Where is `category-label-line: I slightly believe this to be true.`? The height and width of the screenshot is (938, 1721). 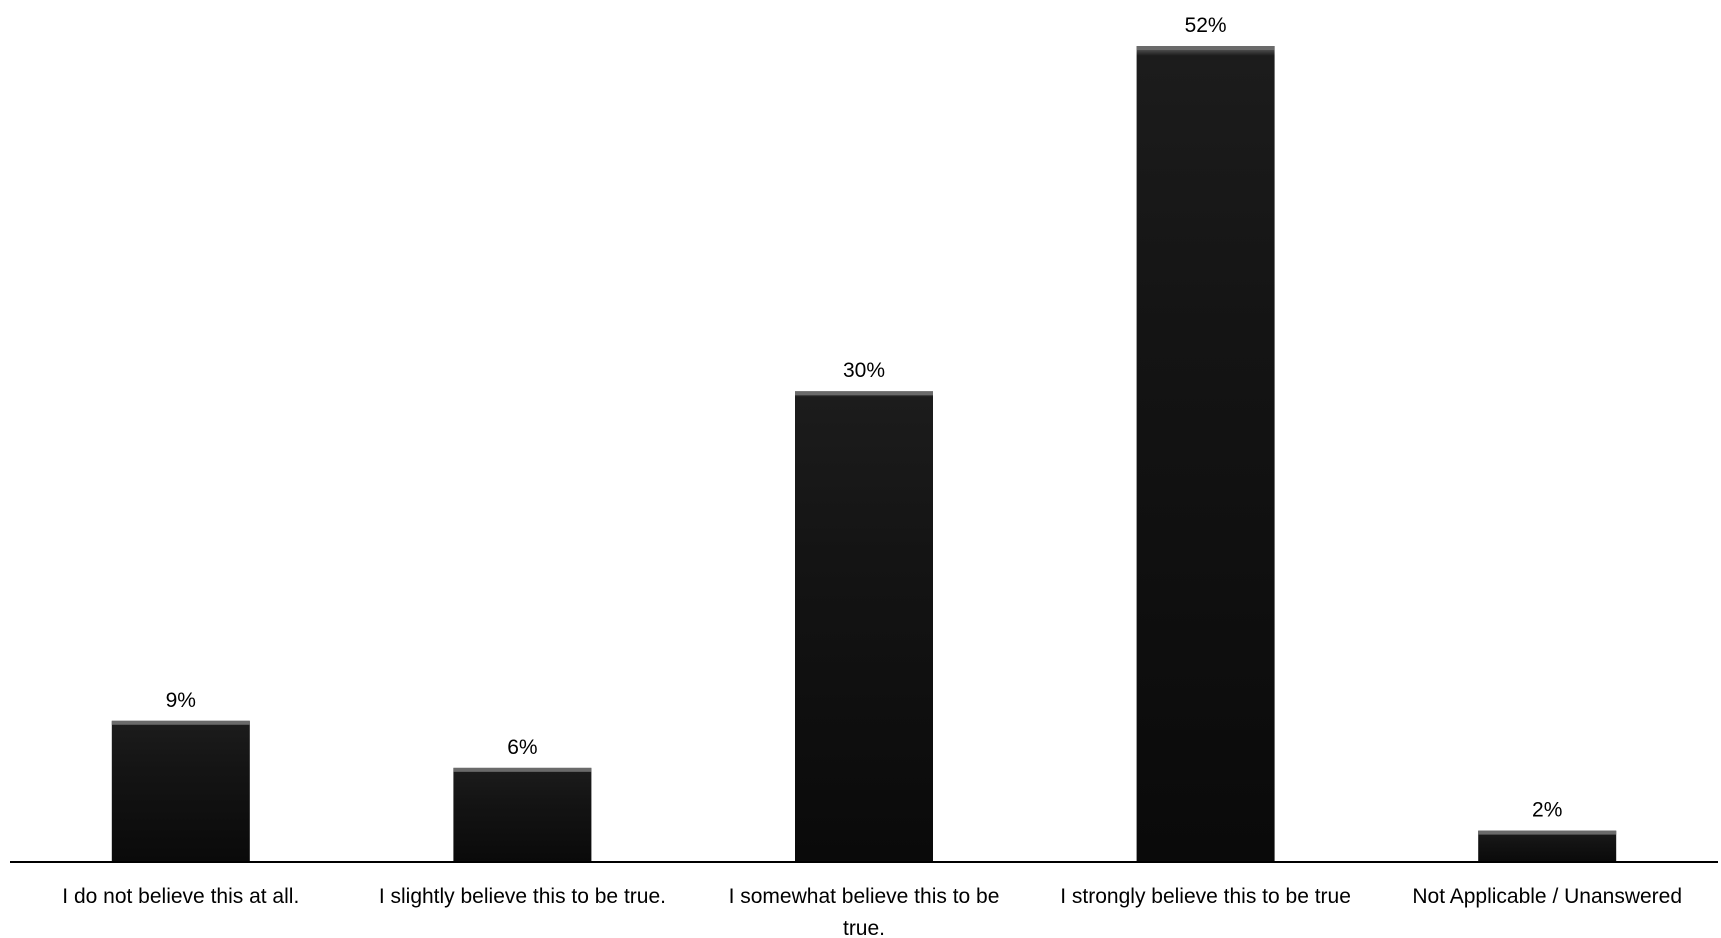 category-label-line: I slightly believe this to be true. is located at coordinates (522, 896).